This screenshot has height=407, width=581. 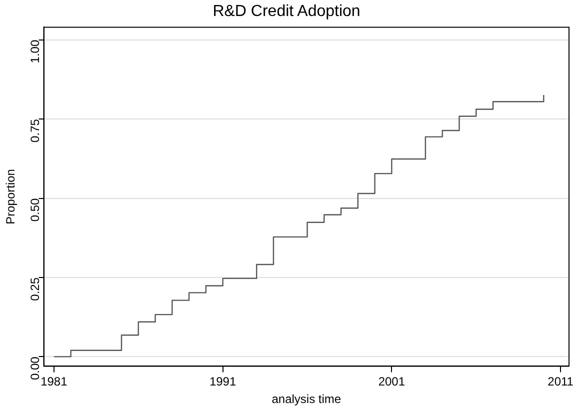 What do you see at coordinates (54, 381) in the screenshot?
I see `x-tick-label: 1981` at bounding box center [54, 381].